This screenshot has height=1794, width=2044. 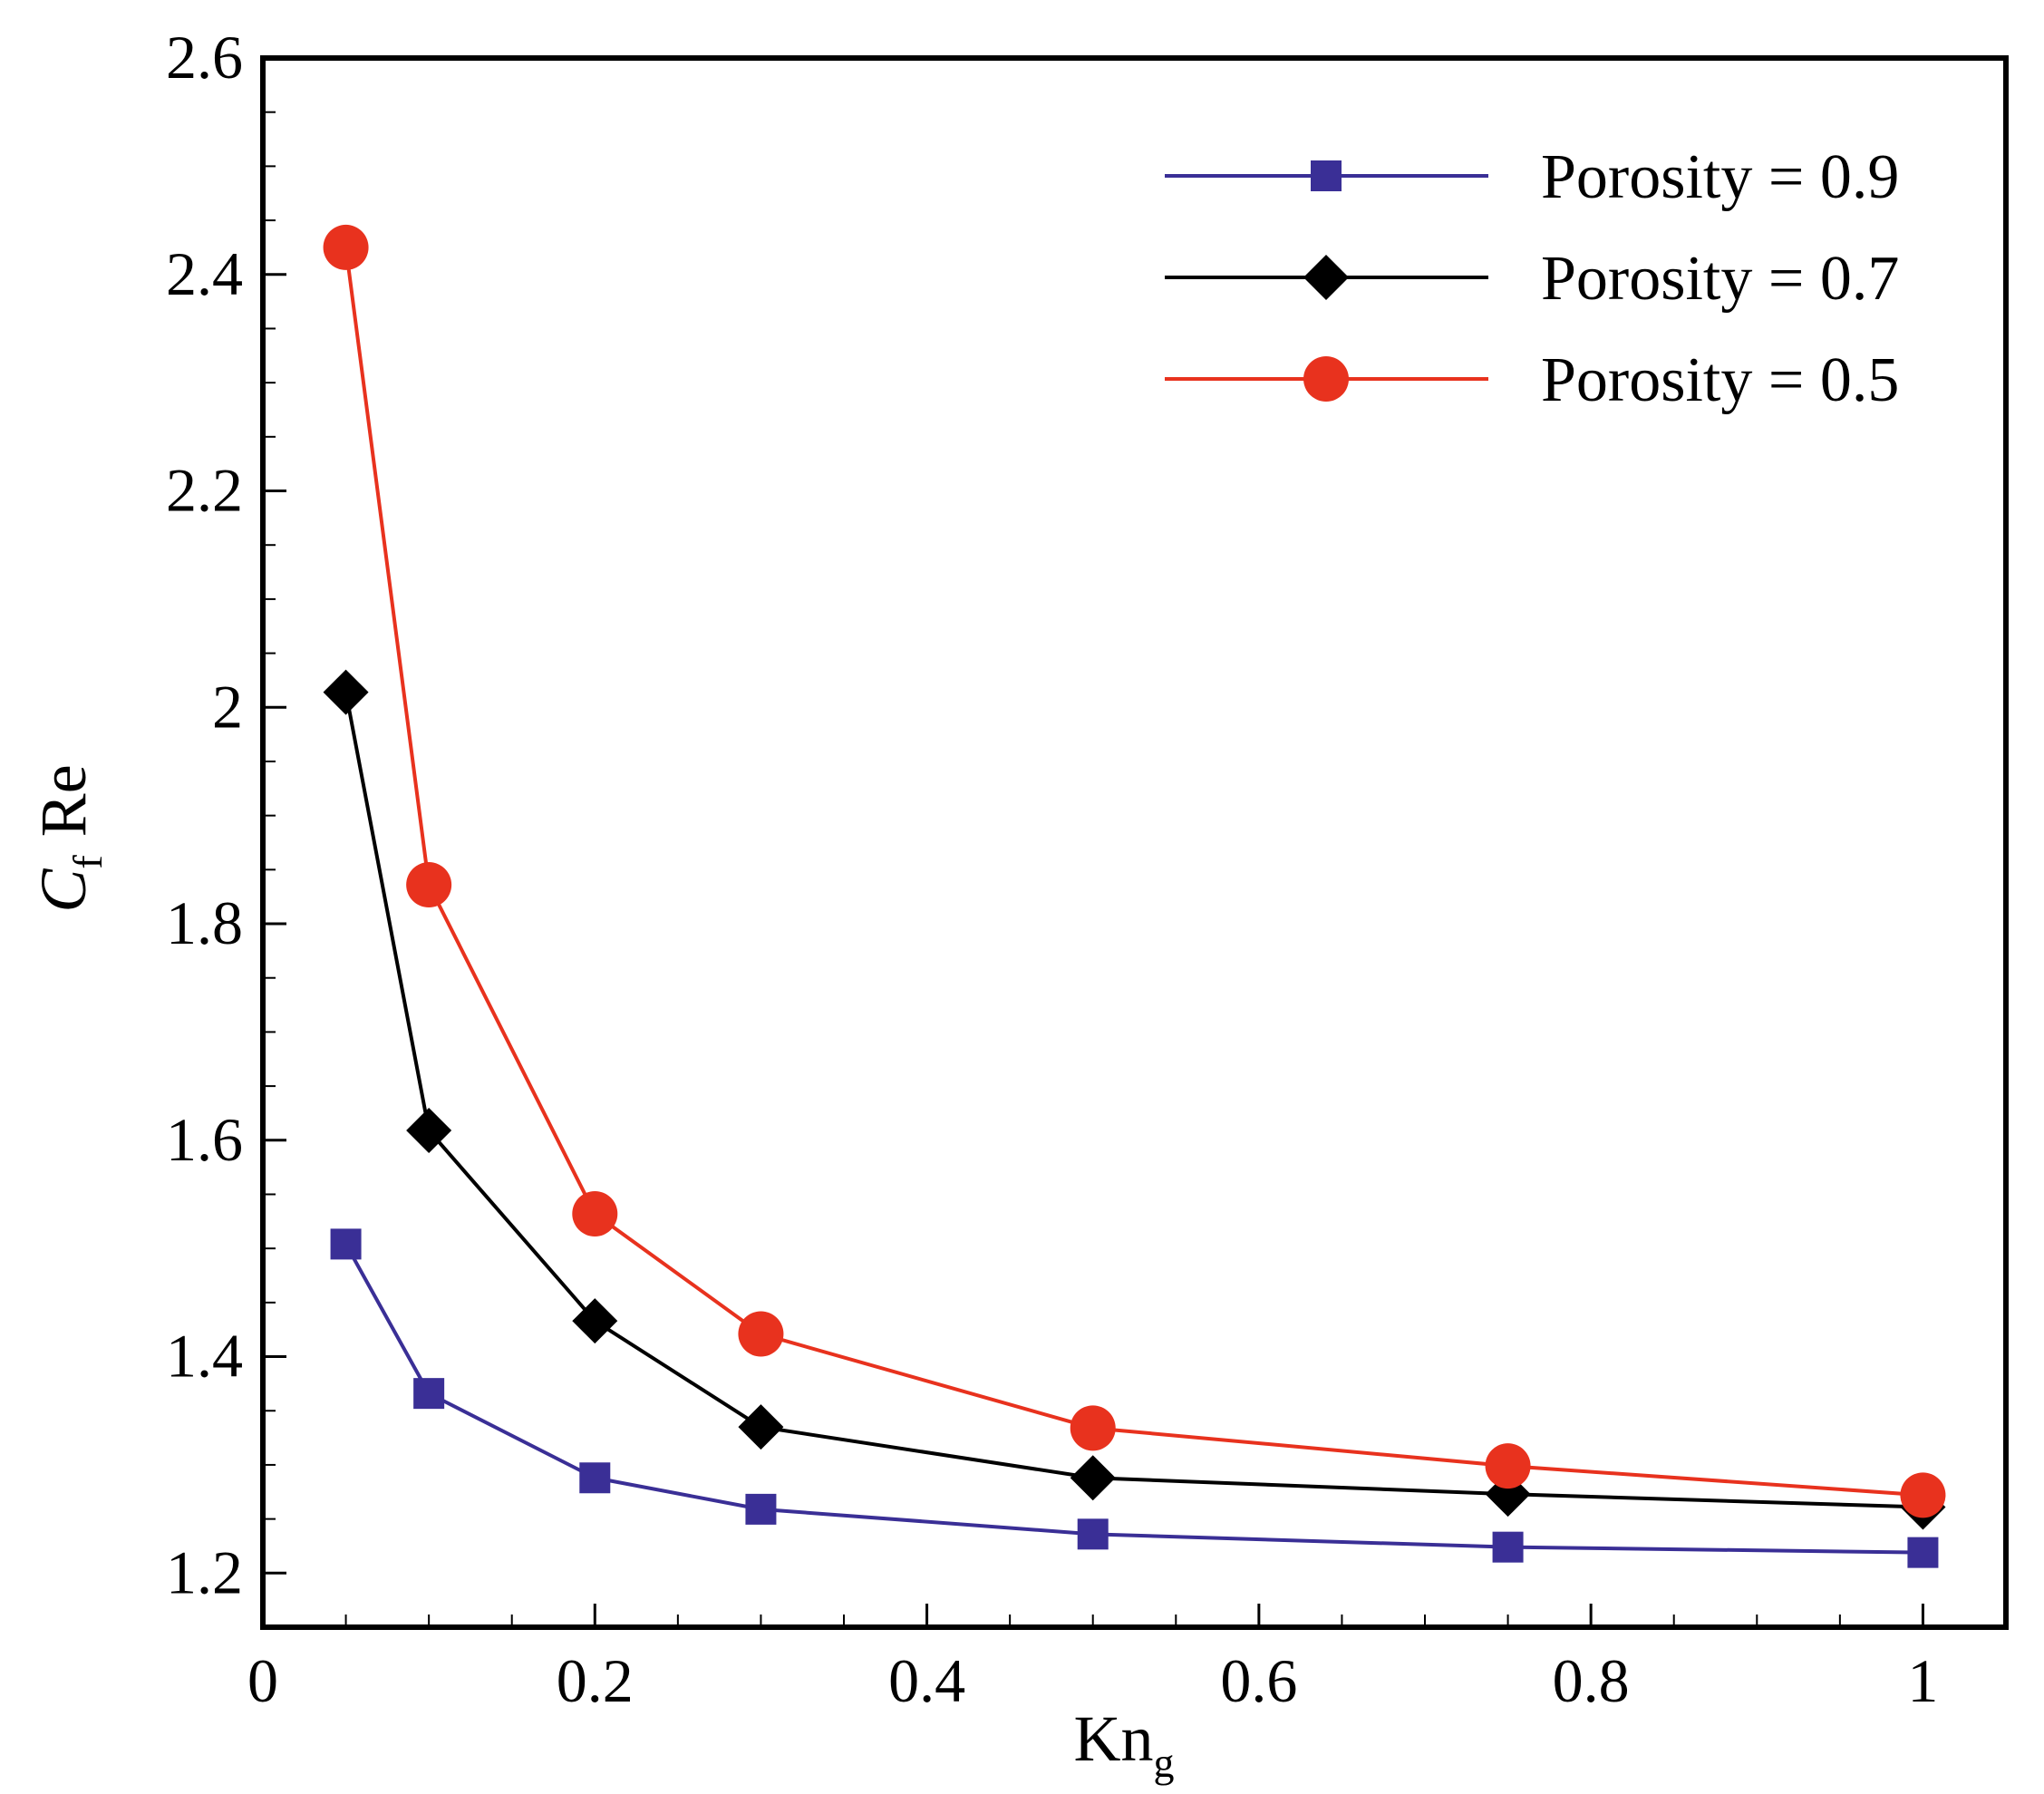 What do you see at coordinates (1092, 1680) in the screenshot?
I see `x-tick-labels: 0 0.2 0.4 0.6 0.8 1` at bounding box center [1092, 1680].